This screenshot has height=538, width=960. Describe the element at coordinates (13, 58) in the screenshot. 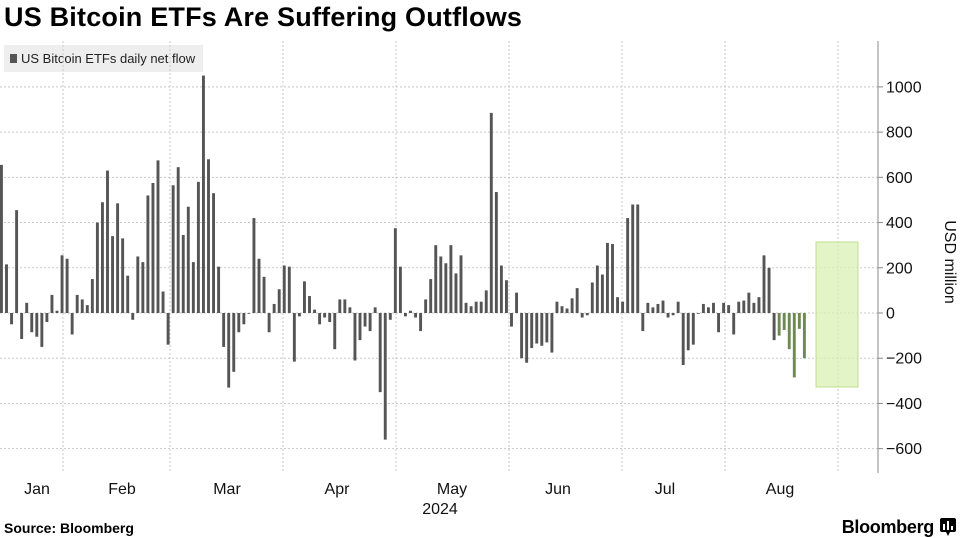

I see `legend-swatch` at that location.